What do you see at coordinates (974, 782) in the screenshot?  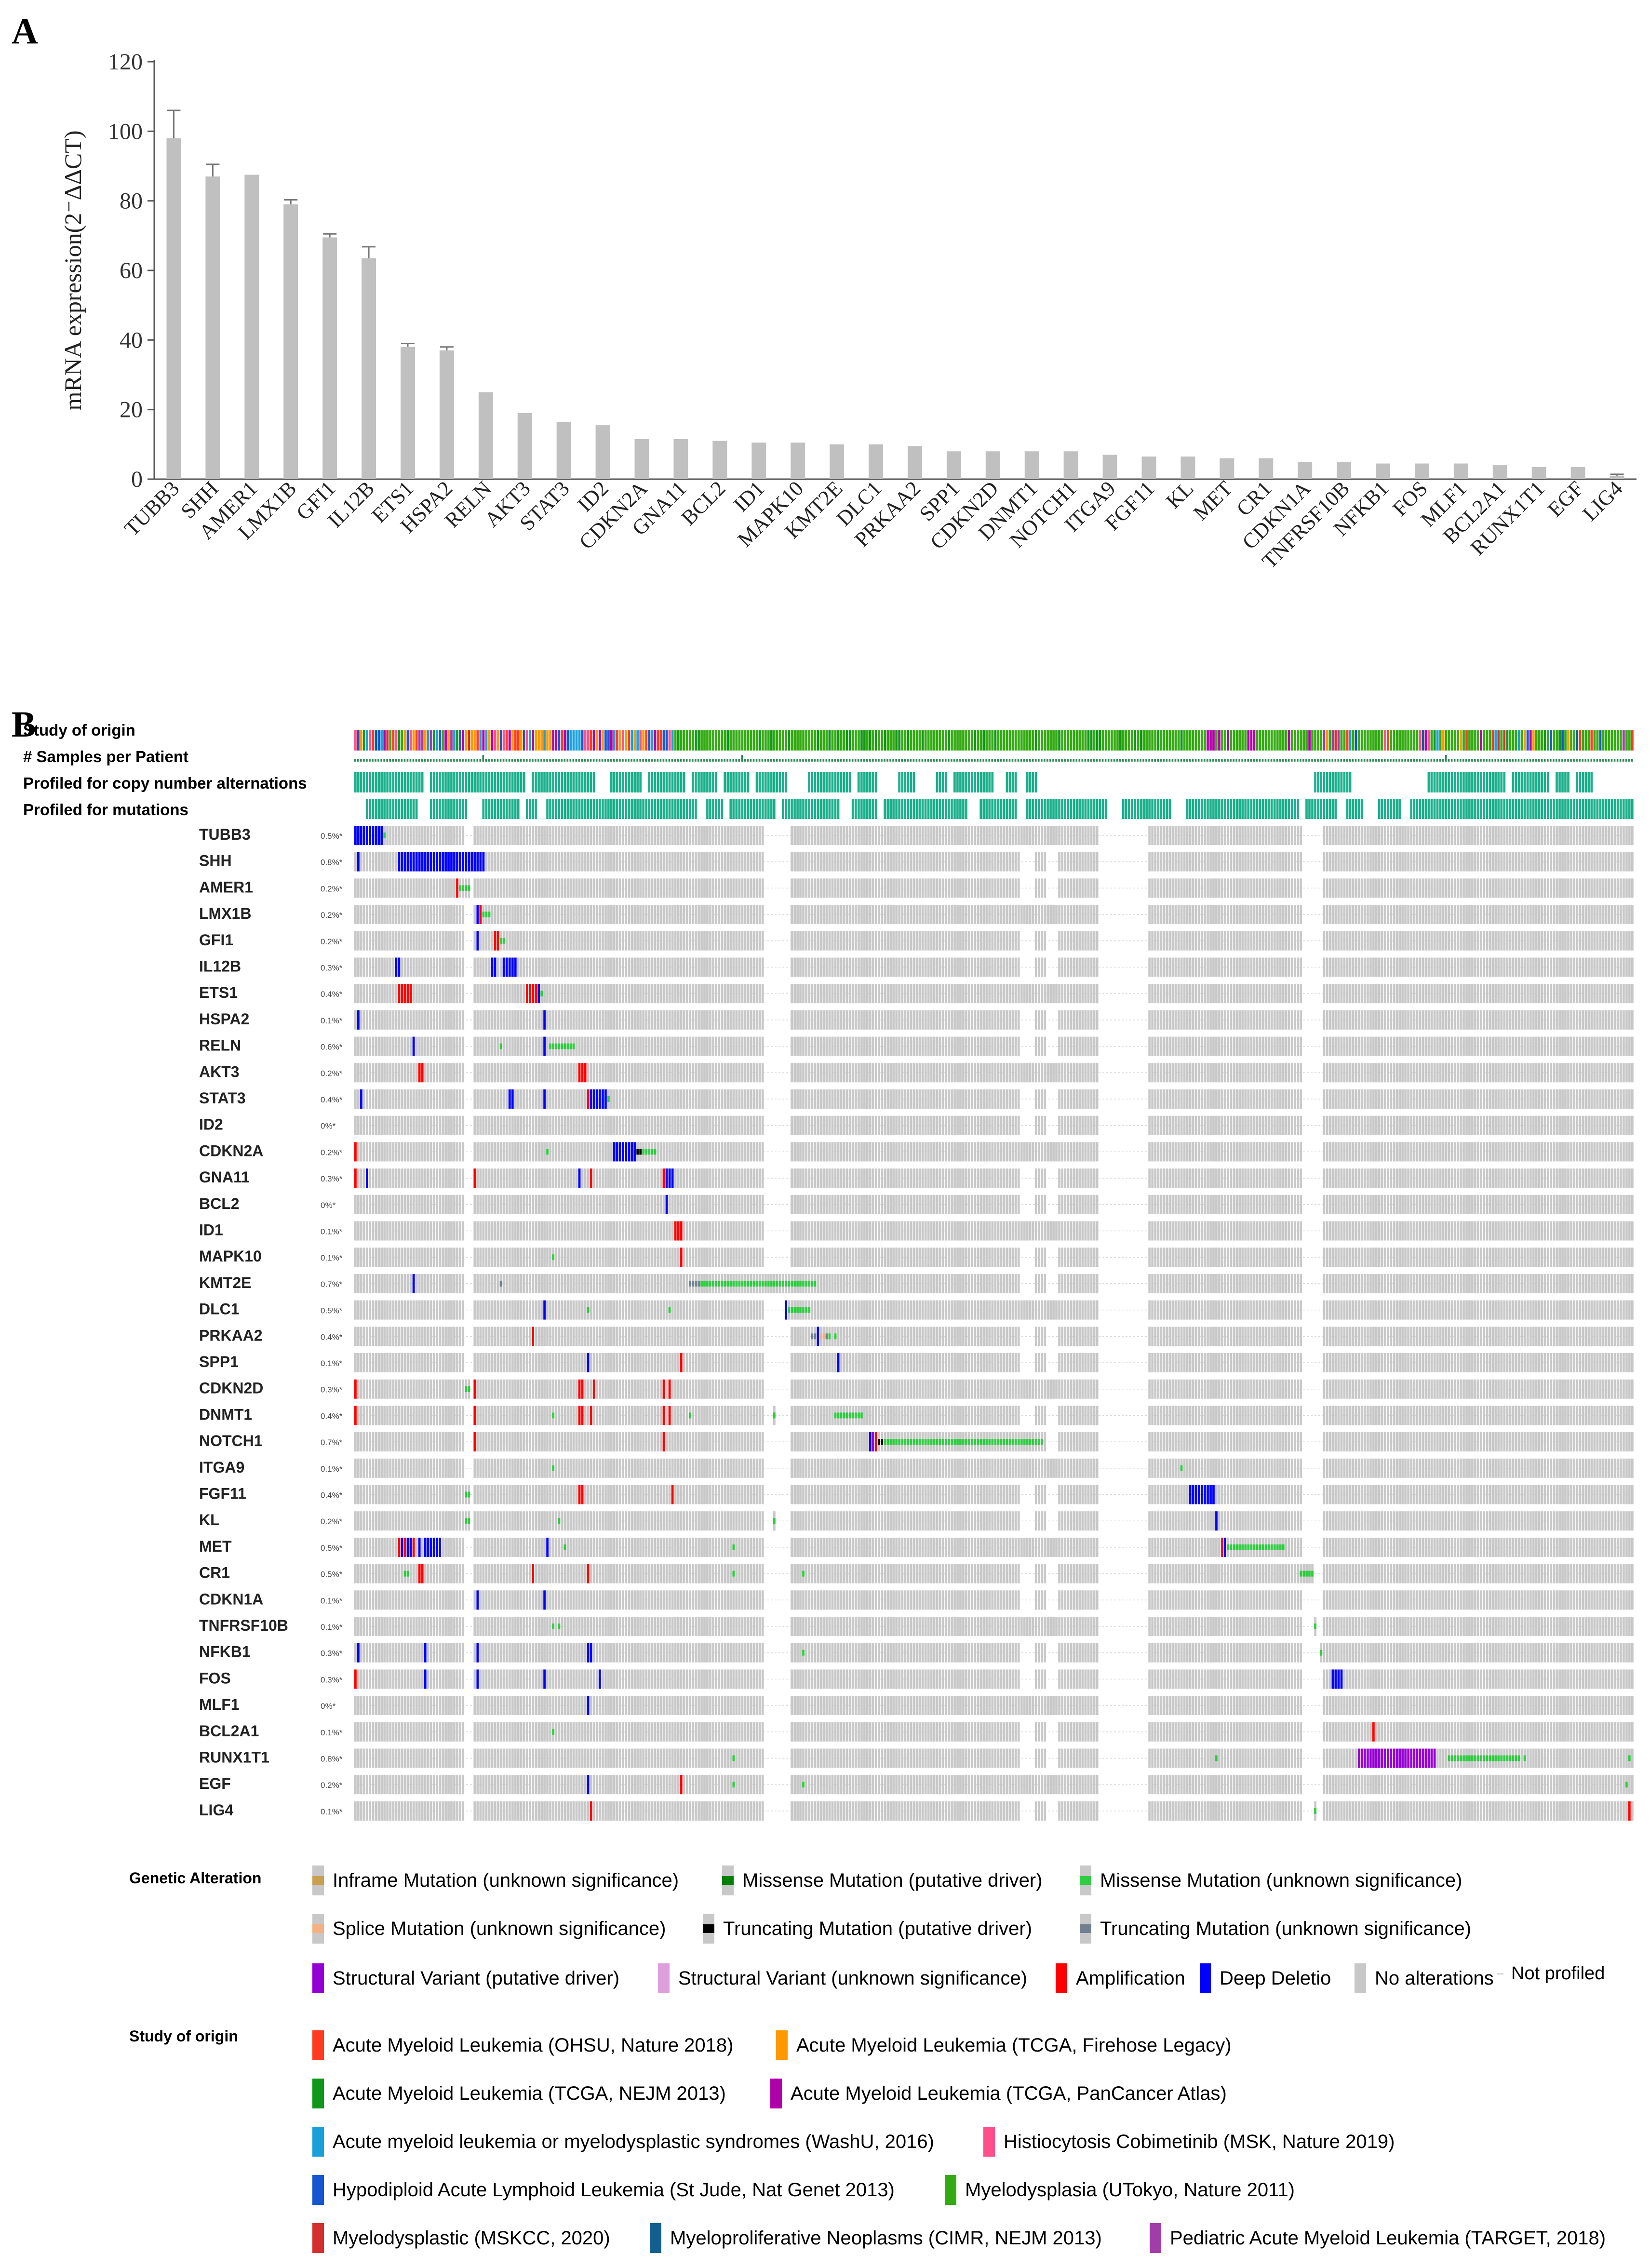 I see `cna-profiled-track` at bounding box center [974, 782].